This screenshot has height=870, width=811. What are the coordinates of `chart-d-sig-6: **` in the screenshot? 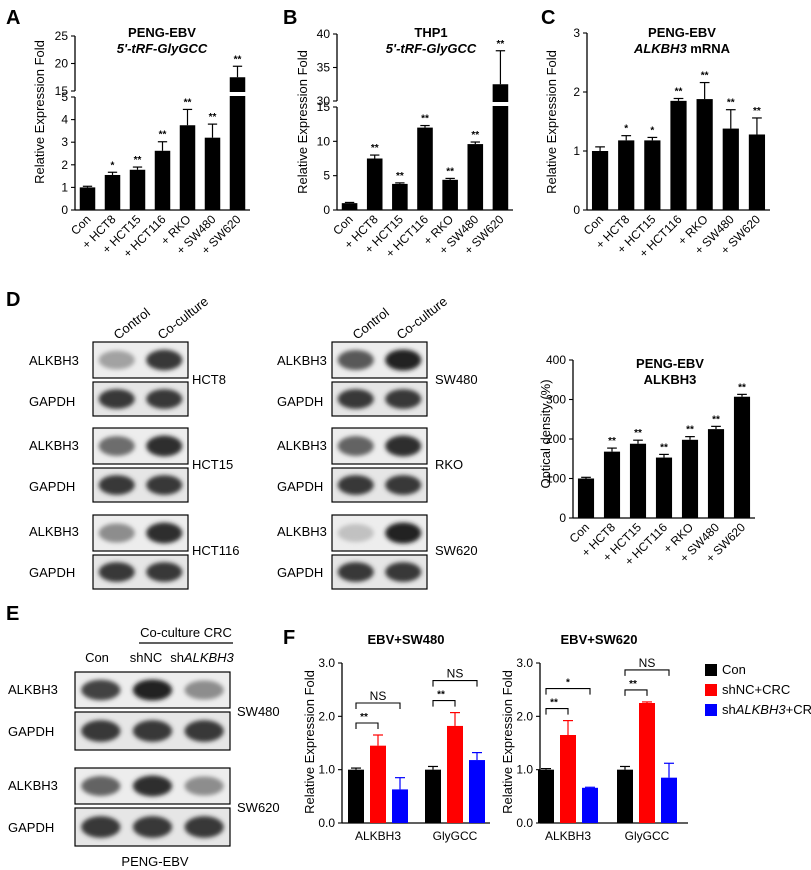 It's located at (742, 387).